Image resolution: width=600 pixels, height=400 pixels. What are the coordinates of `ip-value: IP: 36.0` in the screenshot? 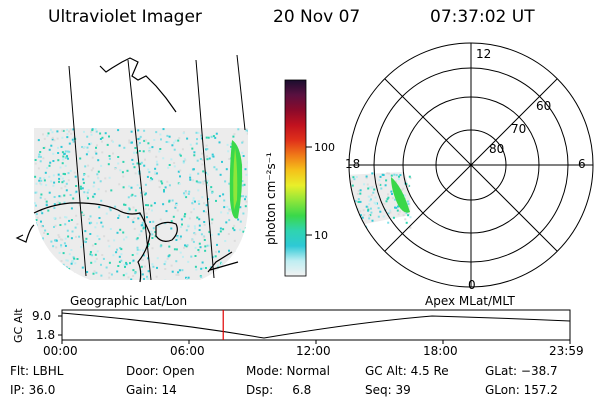 It's located at (33, 390).